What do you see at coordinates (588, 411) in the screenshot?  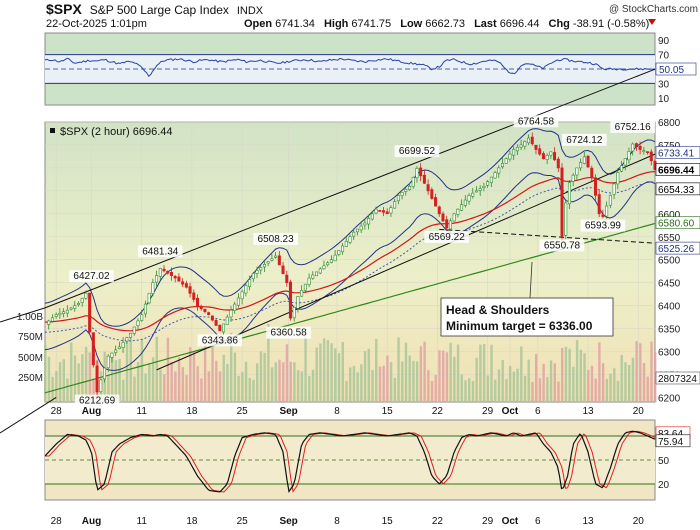 I see `x-tick-label: 13` at bounding box center [588, 411].